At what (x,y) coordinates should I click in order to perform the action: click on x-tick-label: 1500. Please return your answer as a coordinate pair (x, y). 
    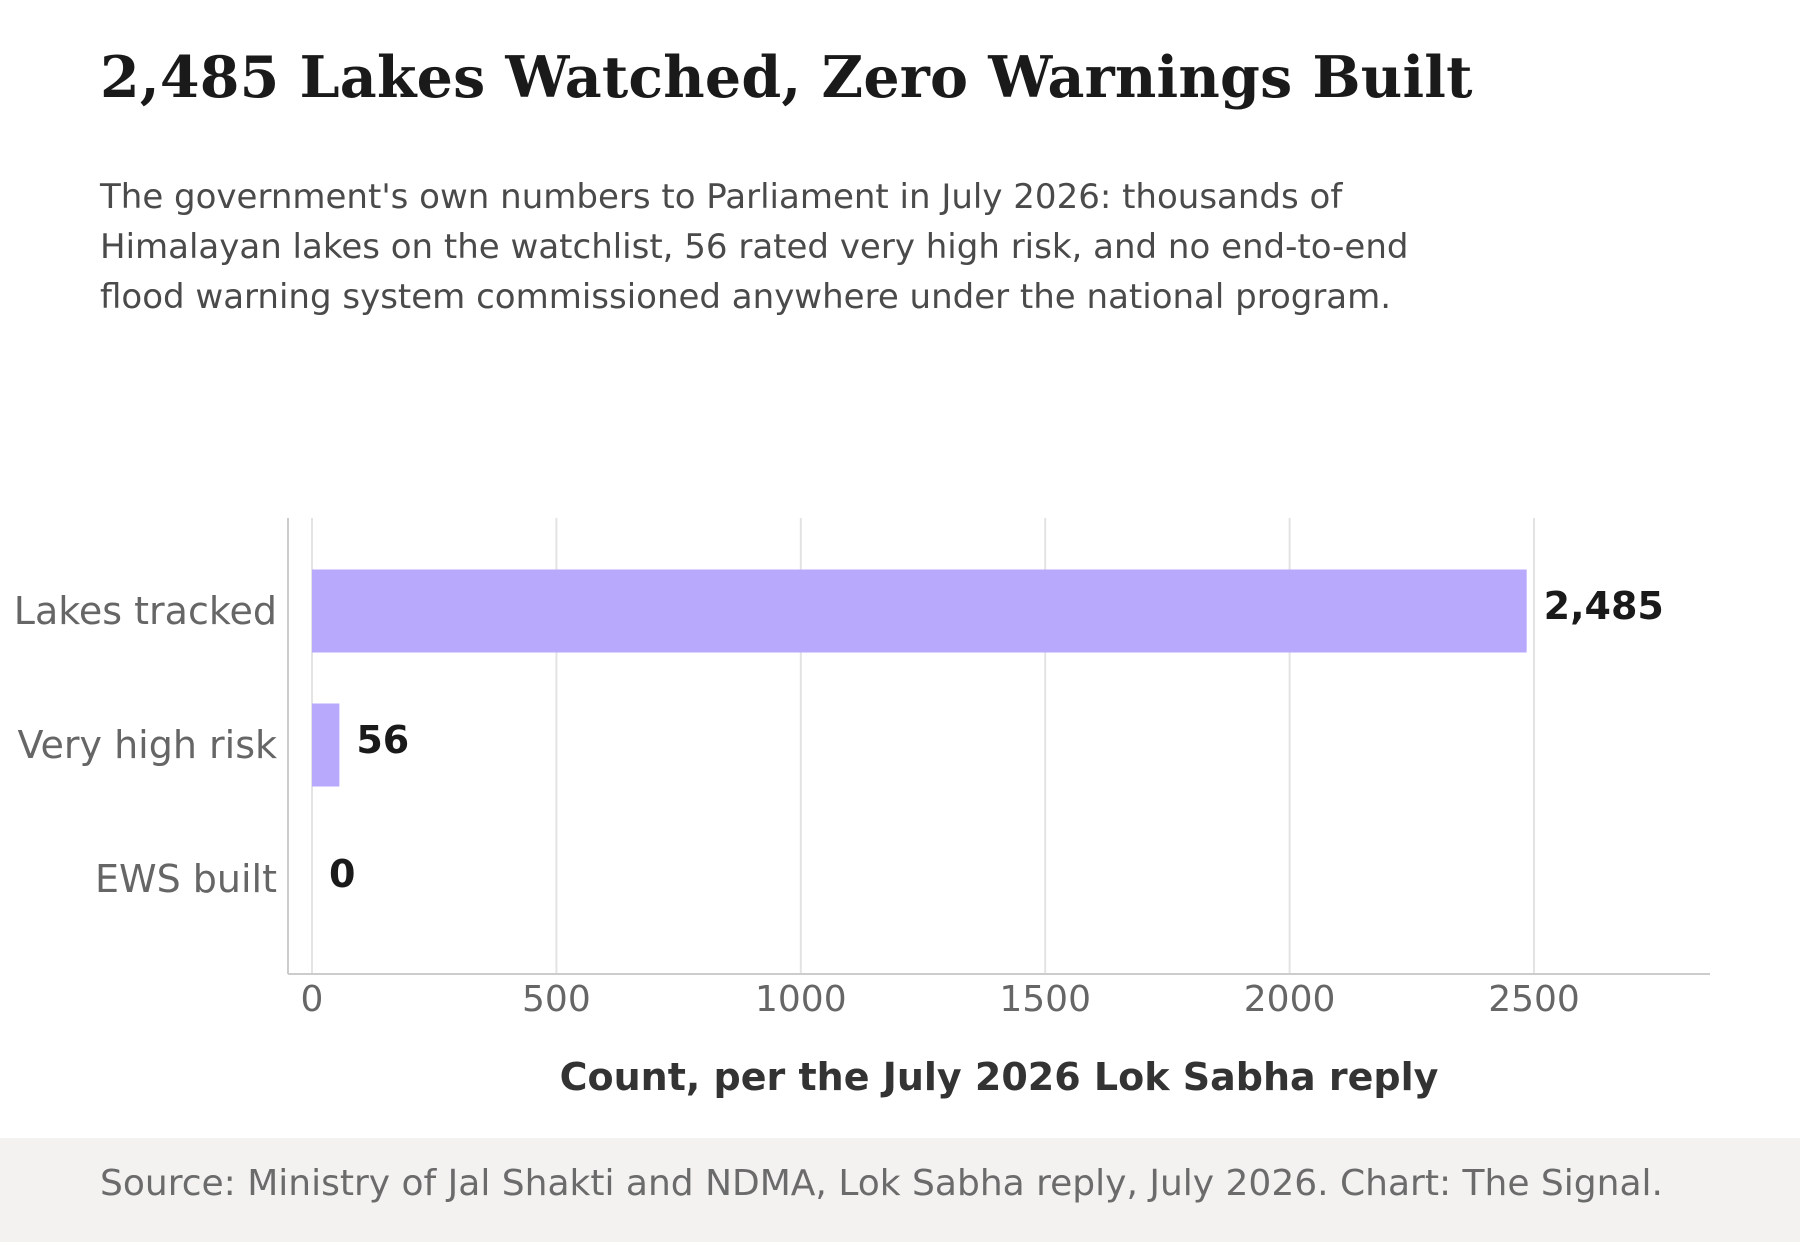
    Looking at the image, I should click on (1045, 999).